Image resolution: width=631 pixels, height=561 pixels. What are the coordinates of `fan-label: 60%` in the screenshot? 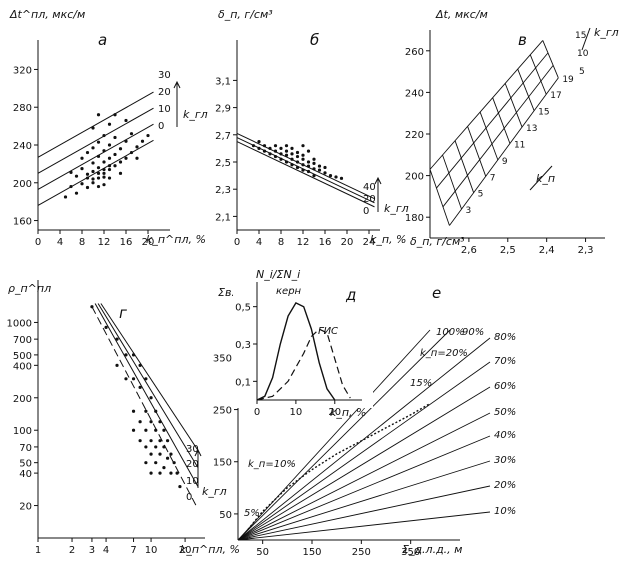 It's located at (505, 386).